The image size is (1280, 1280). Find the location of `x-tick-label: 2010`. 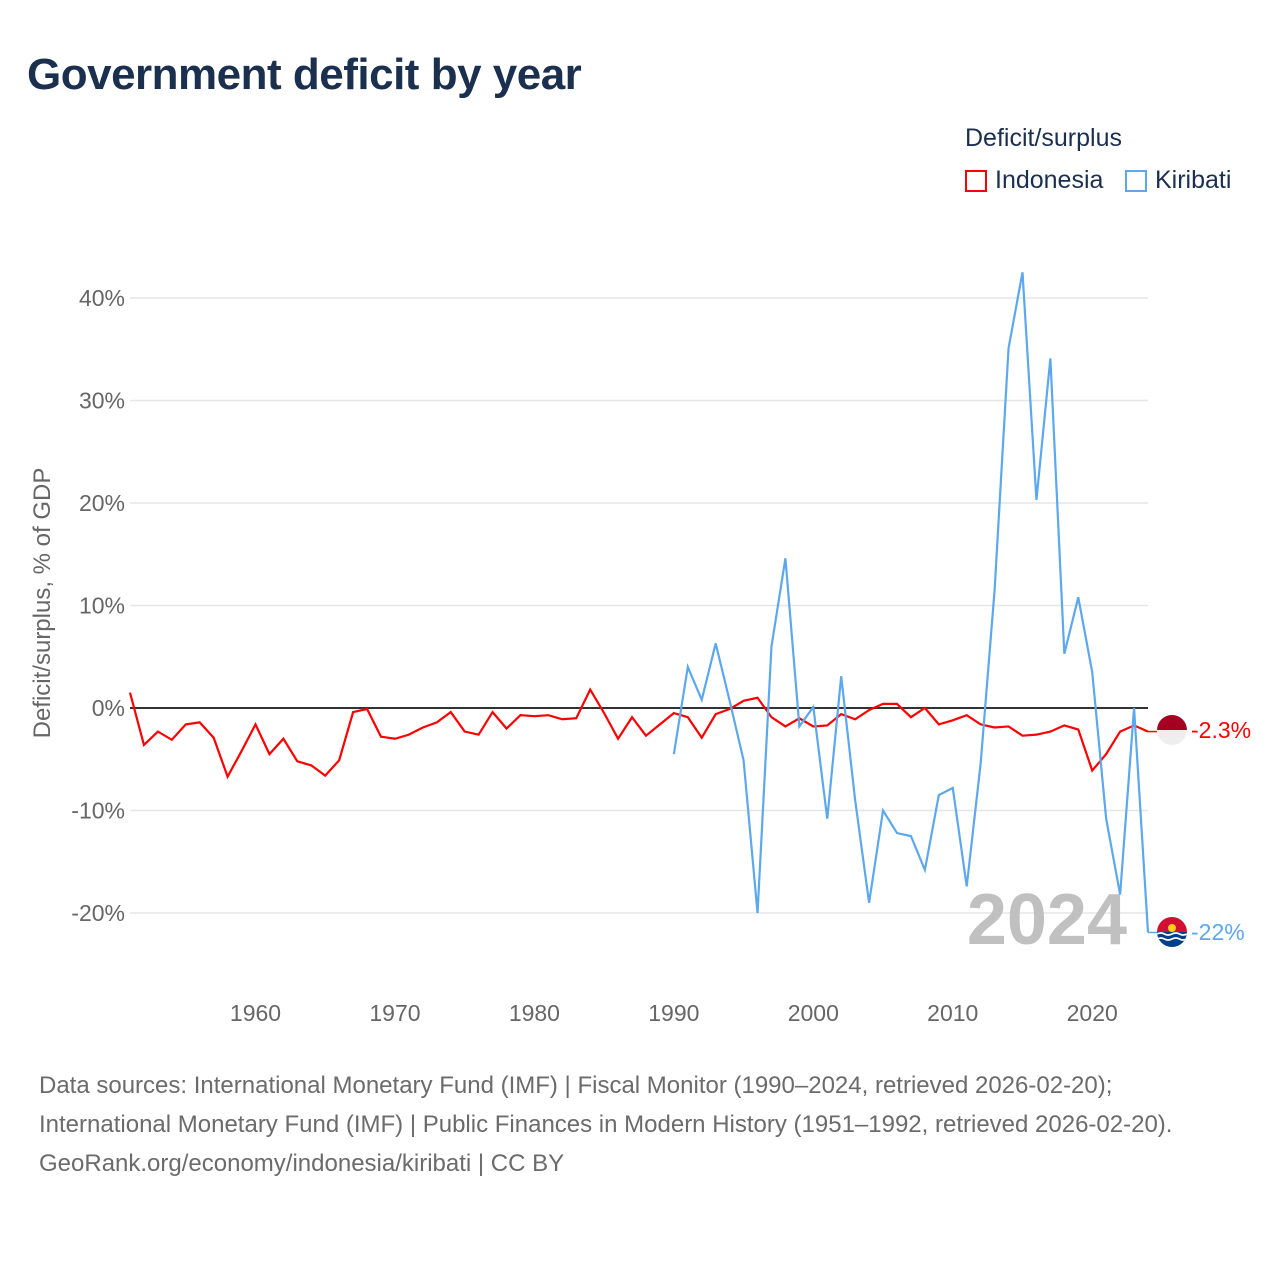

x-tick-label: 2010 is located at coordinates (952, 1013).